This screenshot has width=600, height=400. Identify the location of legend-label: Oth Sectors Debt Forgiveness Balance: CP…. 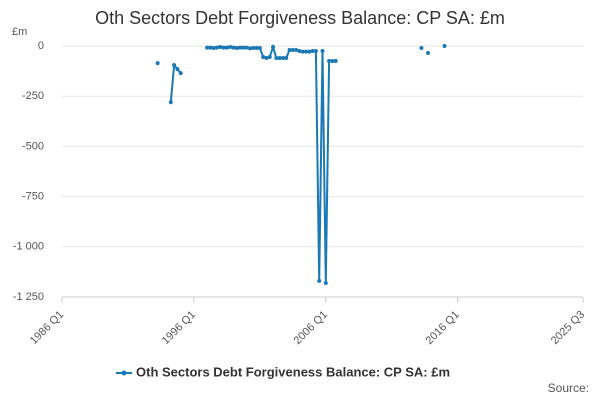
(293, 371).